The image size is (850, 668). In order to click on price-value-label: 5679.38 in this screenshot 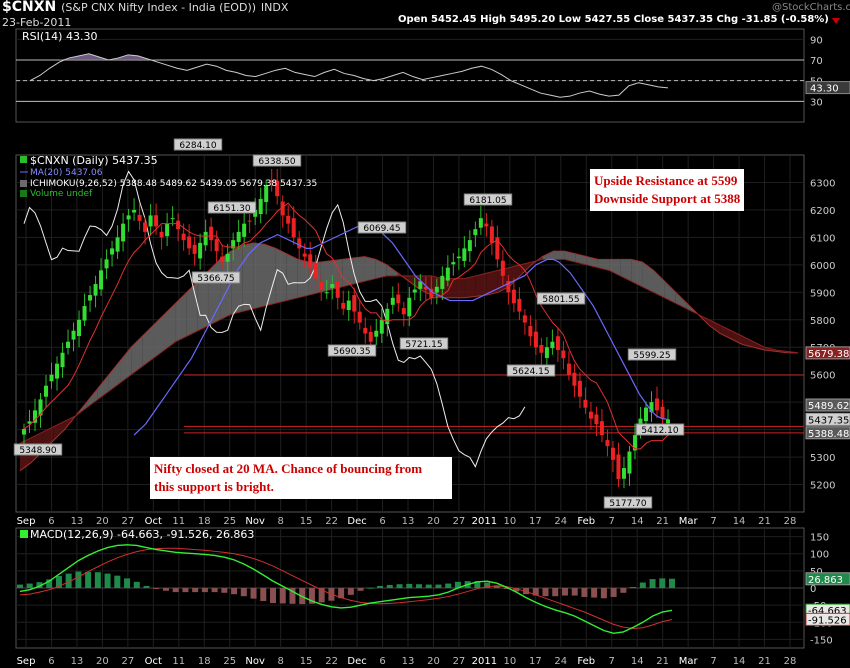, I will do `click(828, 354)`.